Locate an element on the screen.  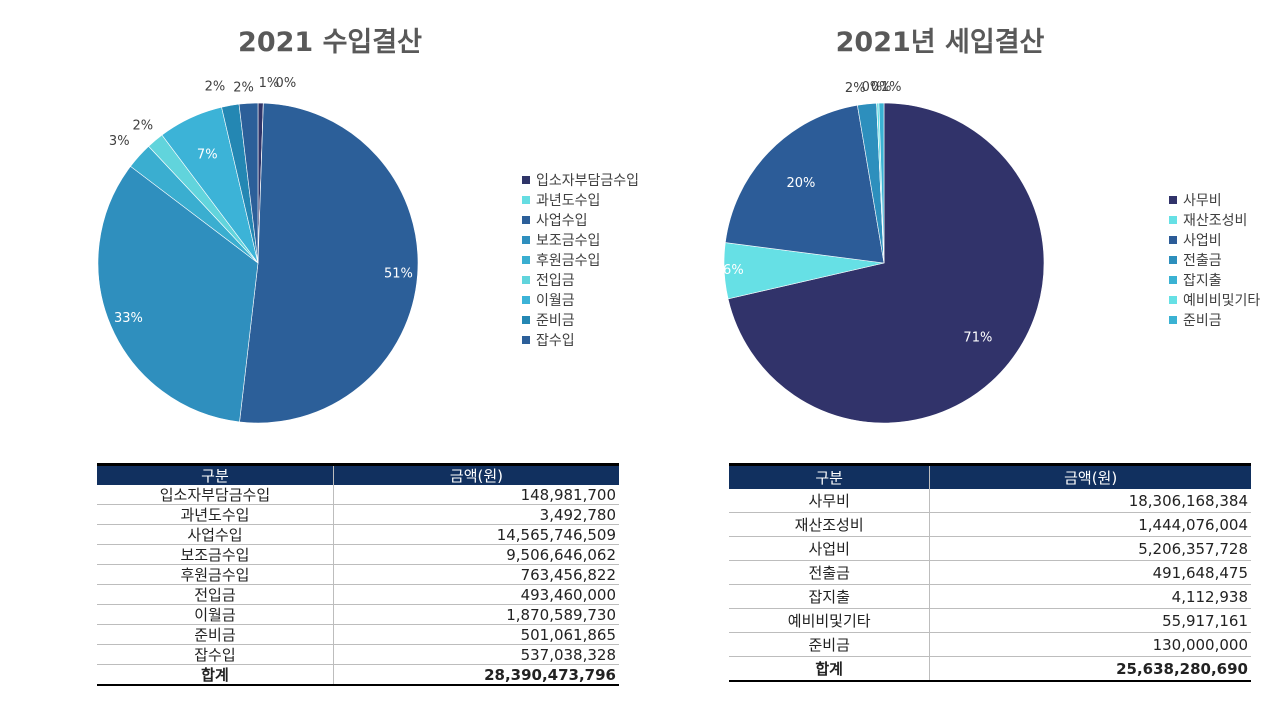
legend-item: 전출금 is located at coordinates (1214, 260).